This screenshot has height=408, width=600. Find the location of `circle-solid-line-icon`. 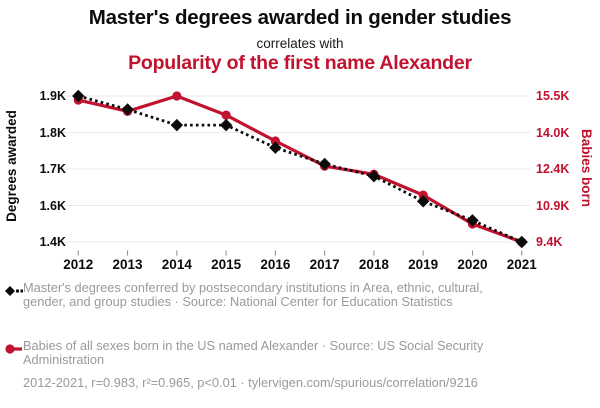

circle-solid-line-icon is located at coordinates (13, 349).